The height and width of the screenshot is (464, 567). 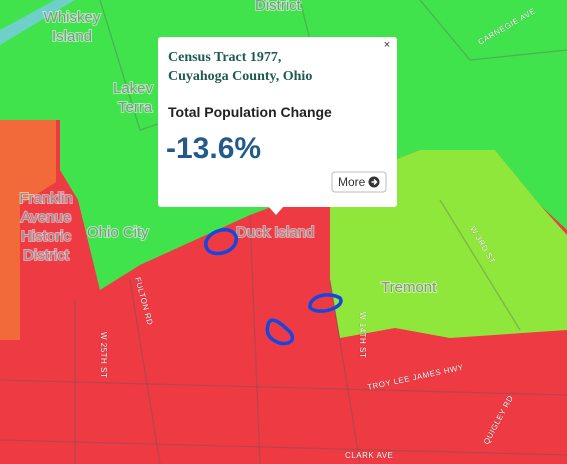 What do you see at coordinates (37, 22) in the screenshot?
I see `water` at bounding box center [37, 22].